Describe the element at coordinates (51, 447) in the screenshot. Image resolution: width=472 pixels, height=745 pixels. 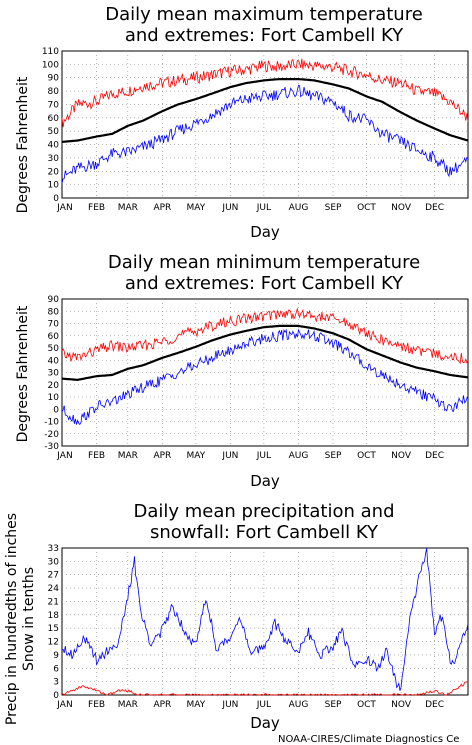
I see `y-tick-label: -30` at that location.